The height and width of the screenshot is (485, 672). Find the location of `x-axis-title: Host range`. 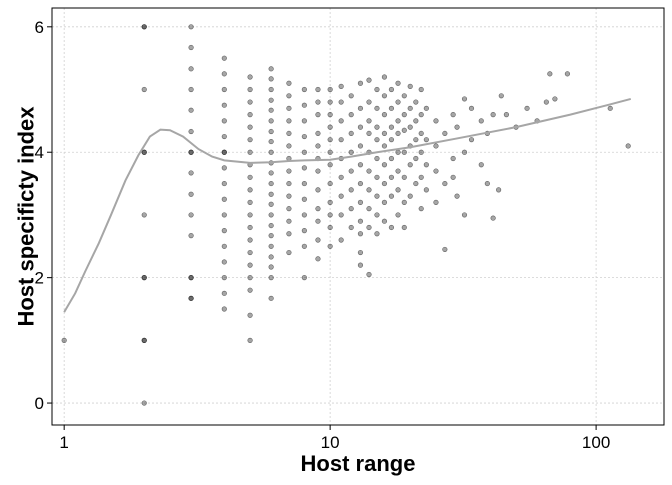

x-axis-title: Host range is located at coordinates (358, 463).